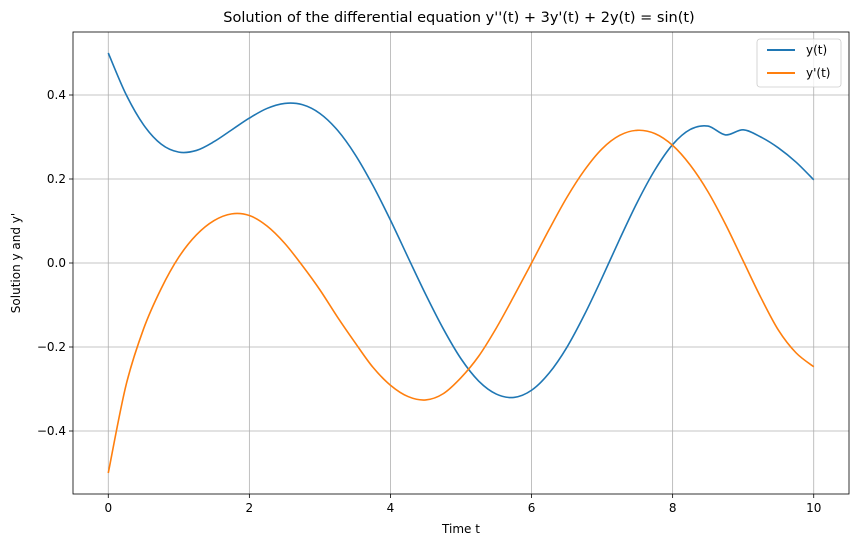 This screenshot has height=547, width=857. Describe the element at coordinates (532, 508) in the screenshot. I see `x-tick-label: 6` at that location.